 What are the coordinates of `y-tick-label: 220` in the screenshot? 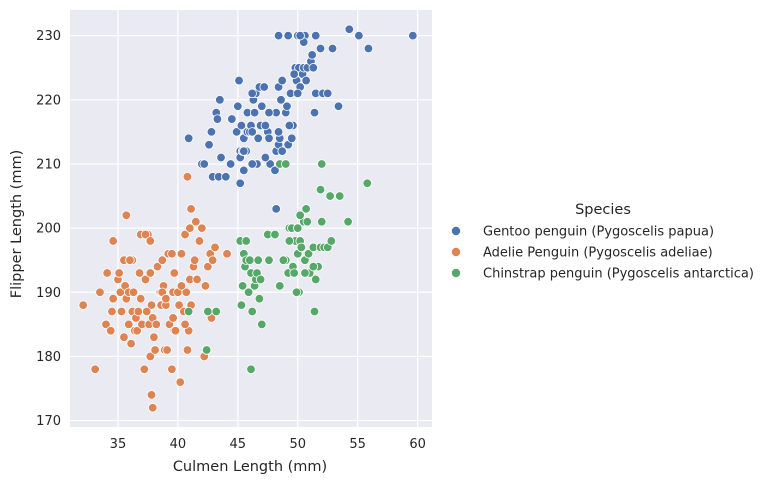 It's located at (48, 100).